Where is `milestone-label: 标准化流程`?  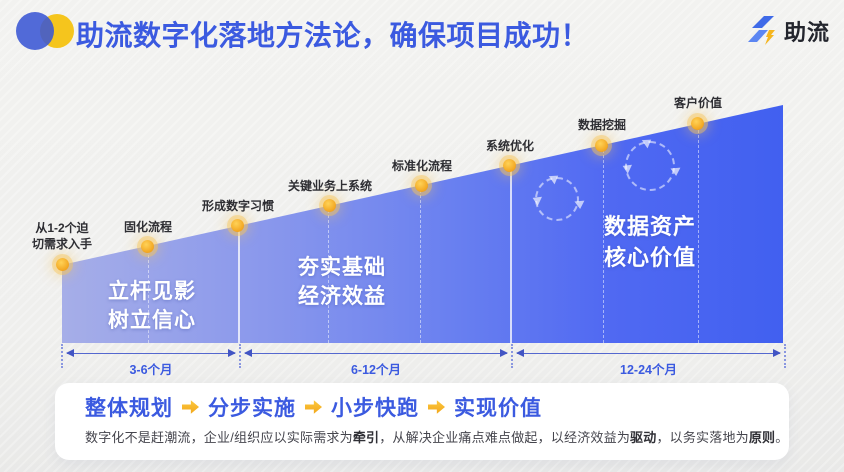 milestone-label: 标准化流程 is located at coordinates (421, 166).